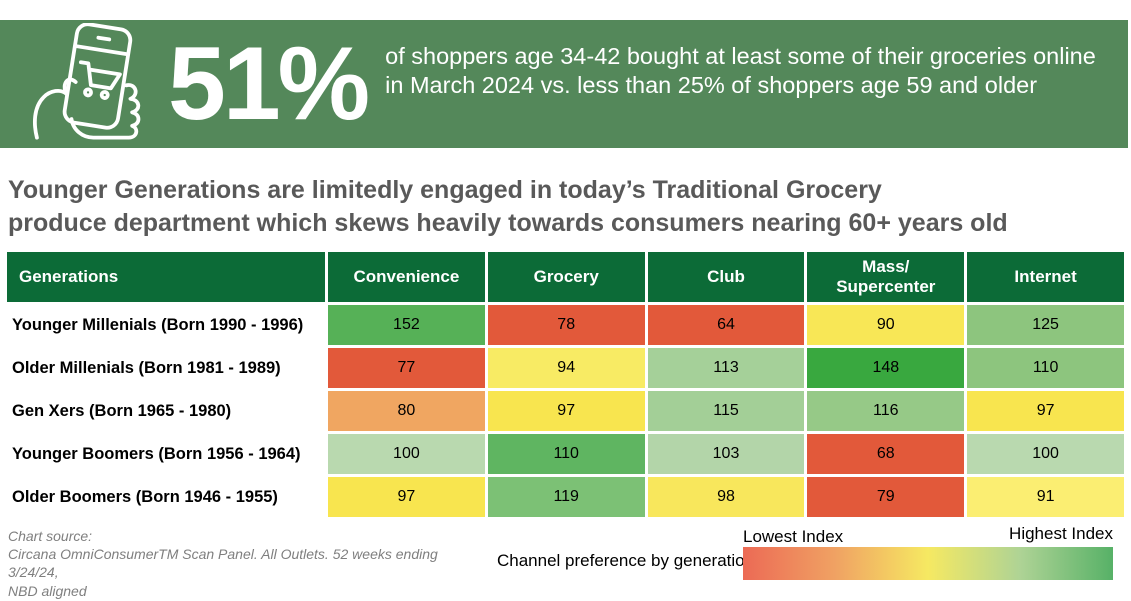 This screenshot has width=1131, height=601. Describe the element at coordinates (726, 497) in the screenshot. I see `heatmap-value-cell: 98` at that location.